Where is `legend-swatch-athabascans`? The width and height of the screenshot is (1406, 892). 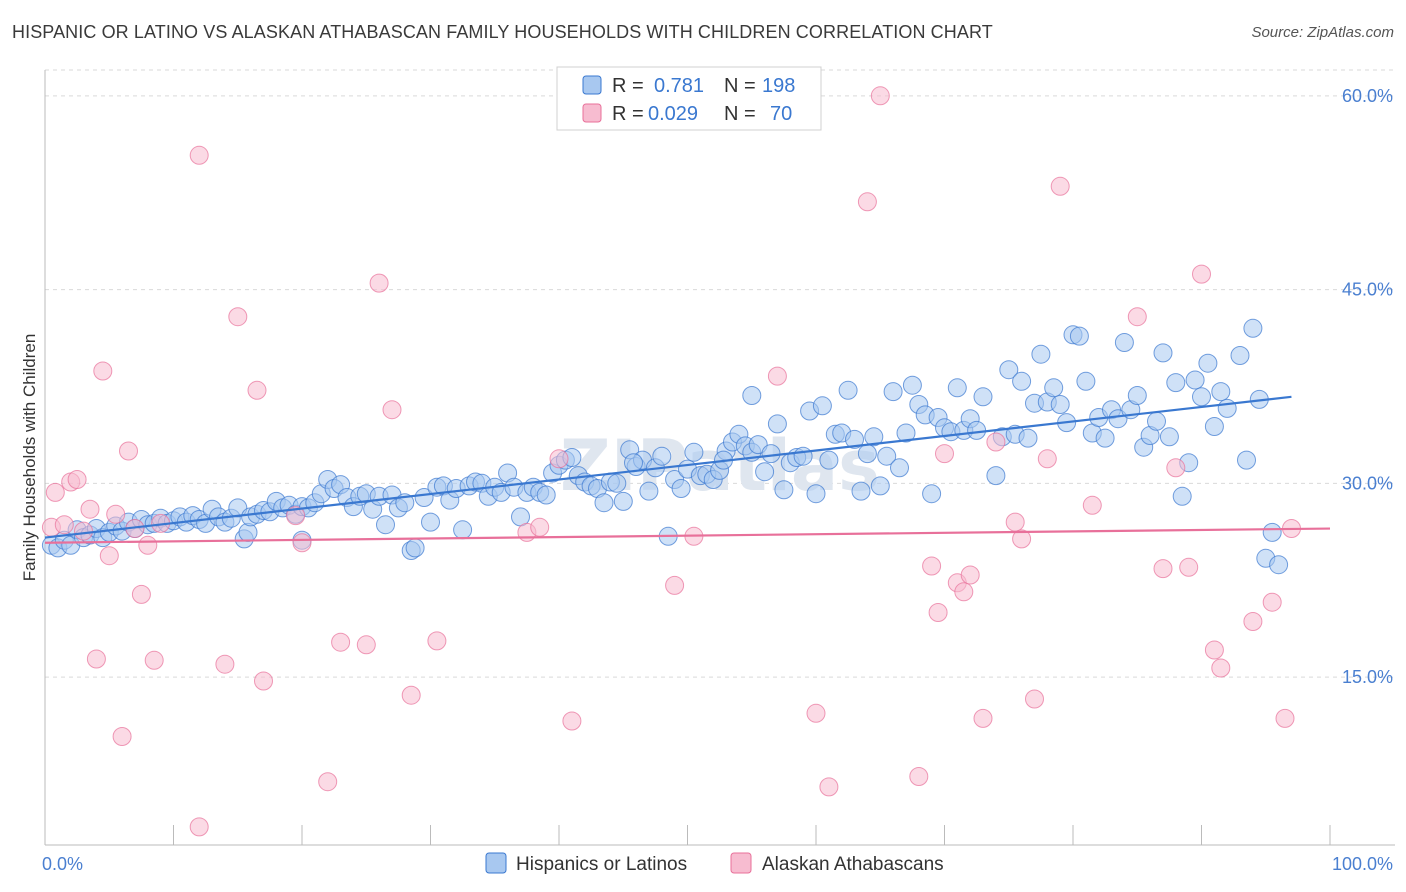 legend-swatch-athabascans is located at coordinates (741, 863).